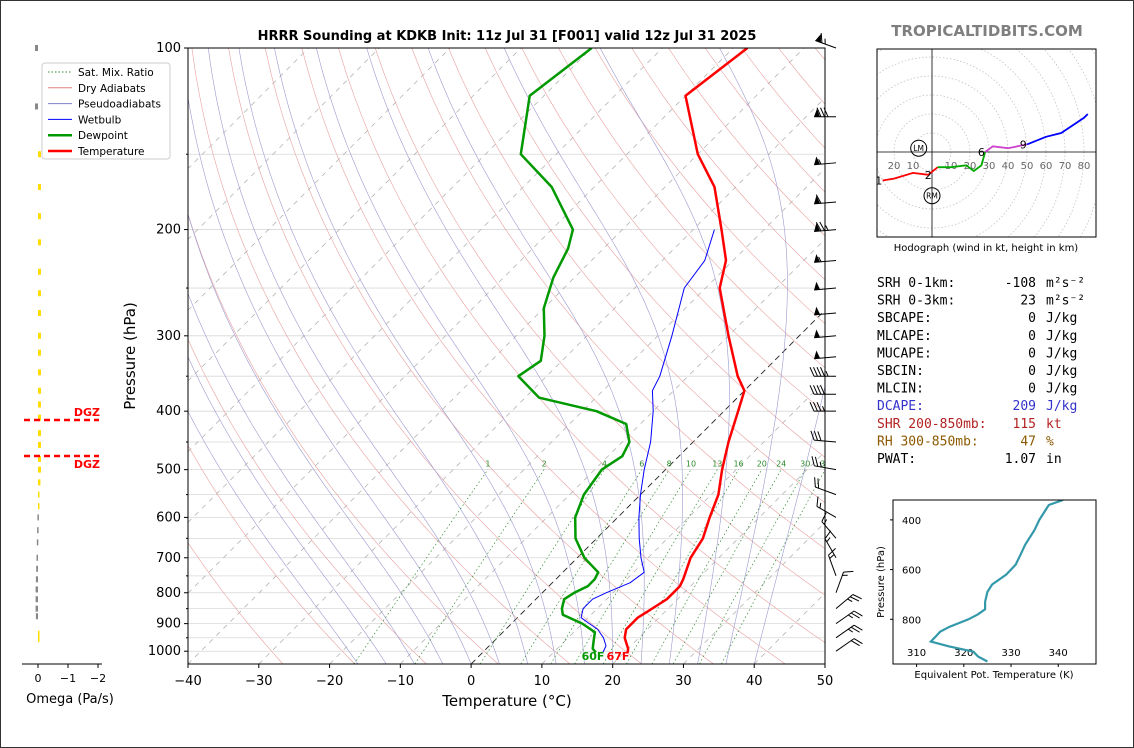  Describe the element at coordinates (168, 230) in the screenshot. I see `y-tick-label: 200` at that location.